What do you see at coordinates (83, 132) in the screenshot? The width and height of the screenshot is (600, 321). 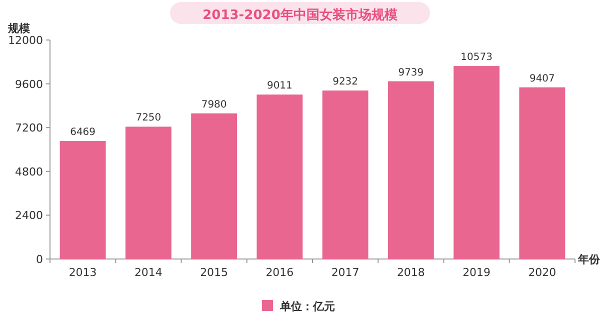 I see `data-label: 6469` at bounding box center [83, 132].